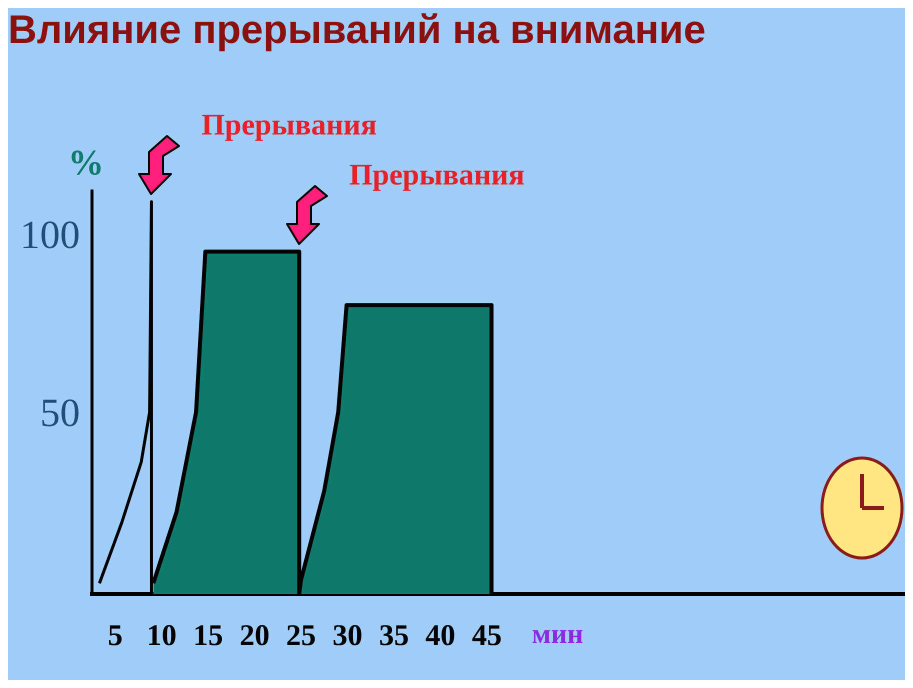 The height and width of the screenshot is (688, 913). I want to click on x-tick-label: 20, so click(255, 635).